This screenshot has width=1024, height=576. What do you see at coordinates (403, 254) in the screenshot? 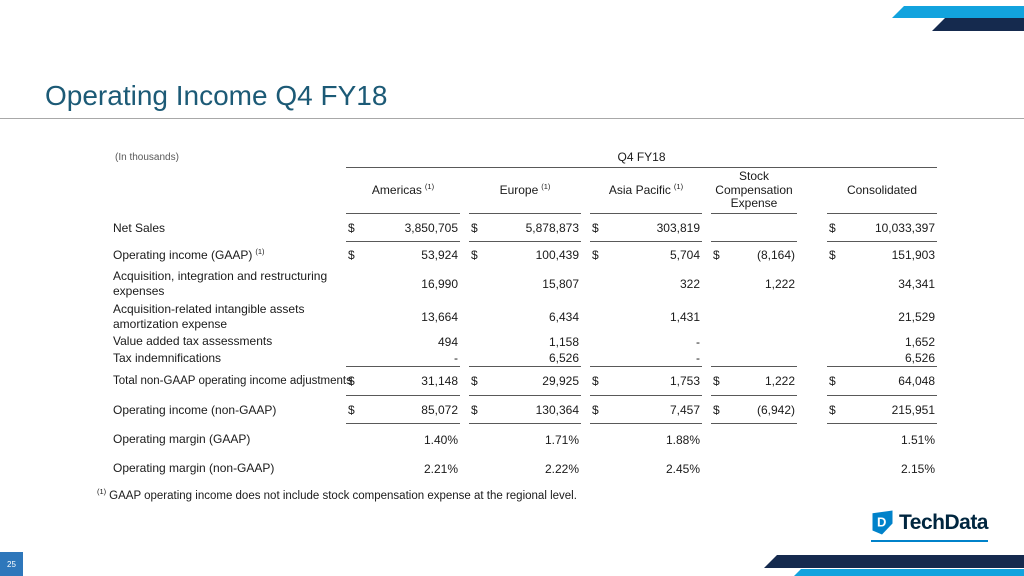
I see `table-cell: $53,924` at bounding box center [403, 254].